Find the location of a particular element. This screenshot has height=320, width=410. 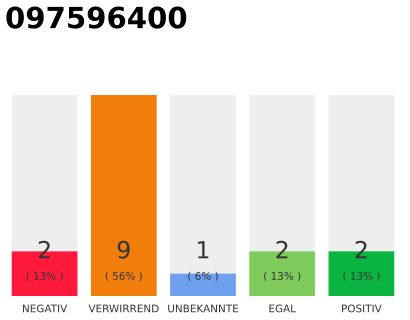

annotation: ( 56% ) is located at coordinates (124, 277).